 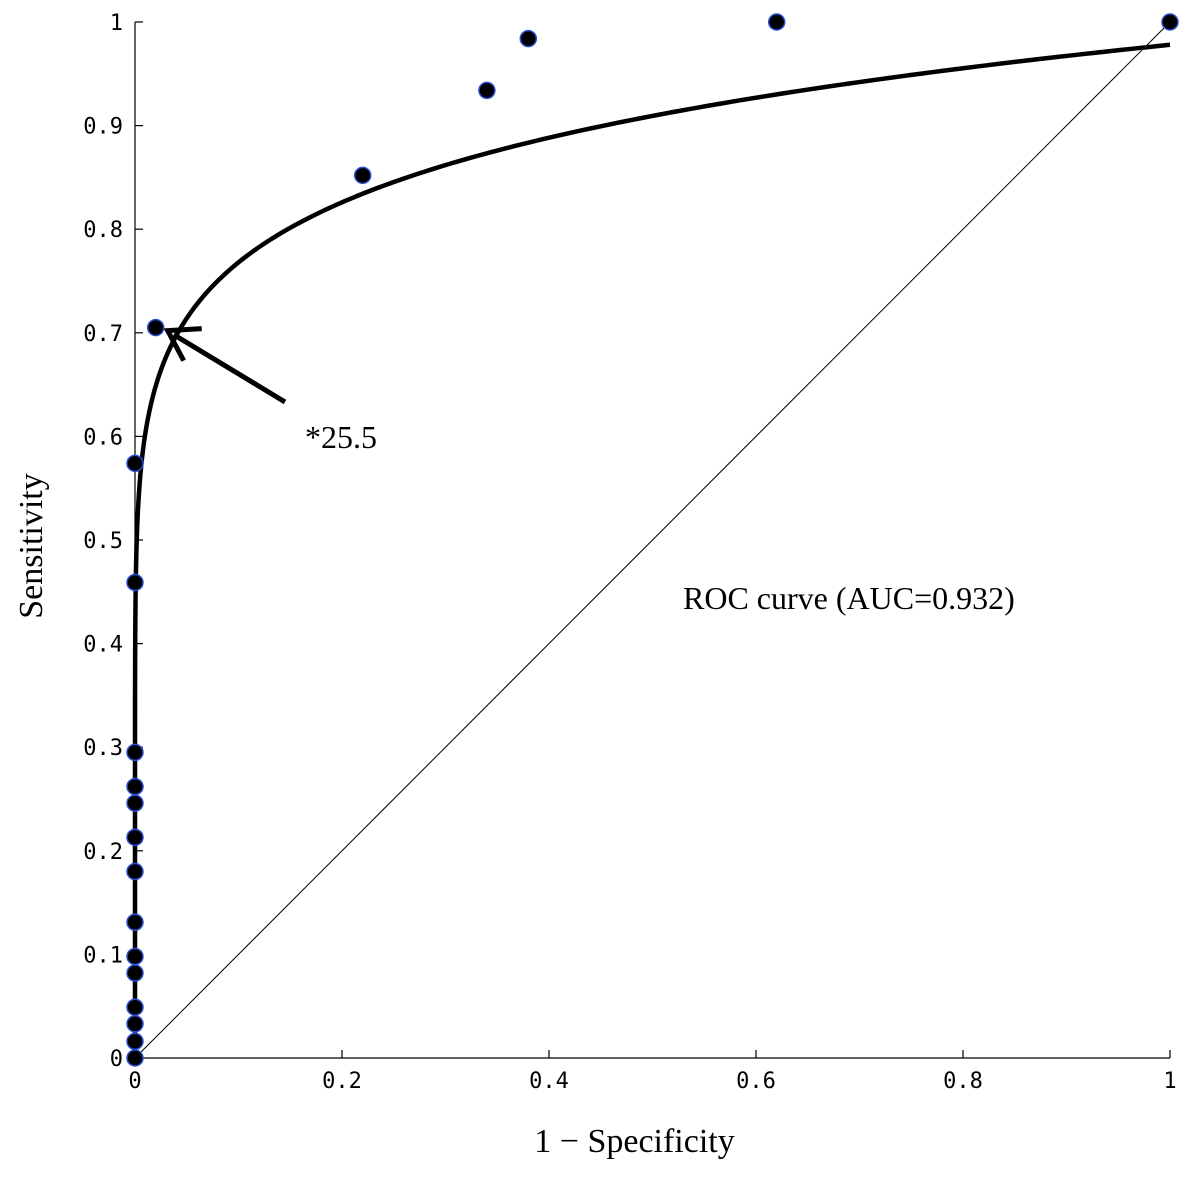 What do you see at coordinates (103, 645) in the screenshot?
I see `y-tick-label: 0.4` at bounding box center [103, 645].